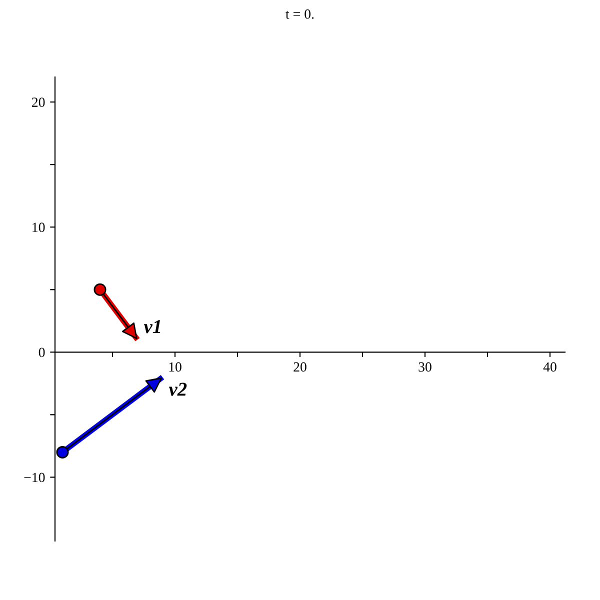 This screenshot has width=600, height=600. I want to click on x-tick-label: 20, so click(300, 367).